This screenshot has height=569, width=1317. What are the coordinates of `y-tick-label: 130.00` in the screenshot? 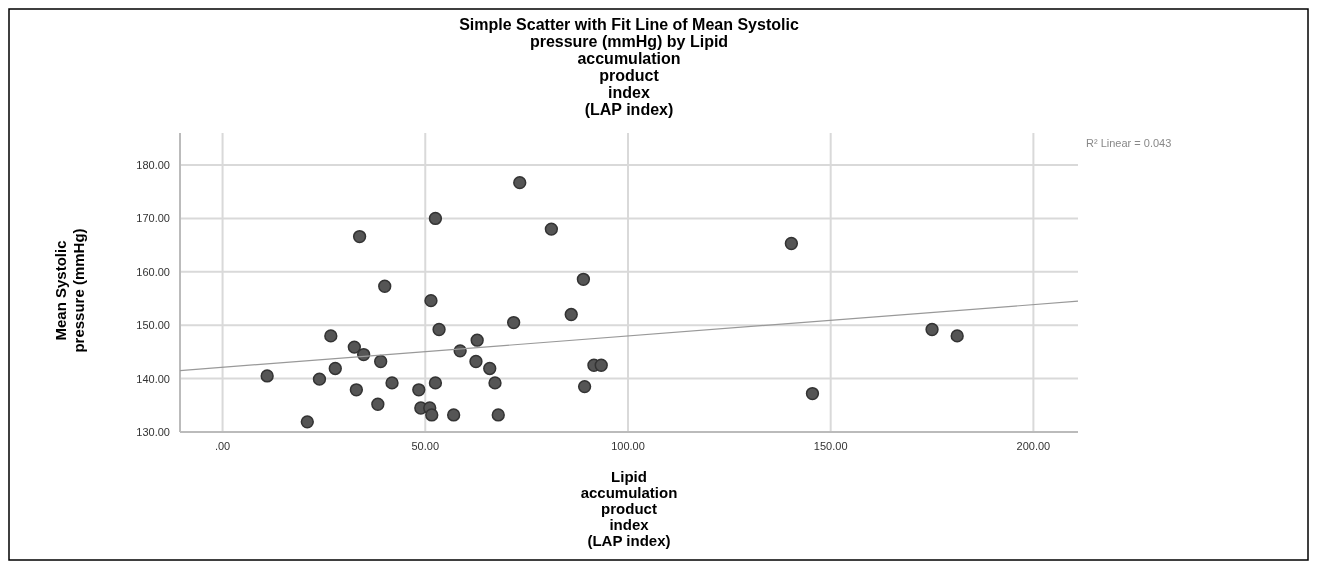 It's located at (153, 432).